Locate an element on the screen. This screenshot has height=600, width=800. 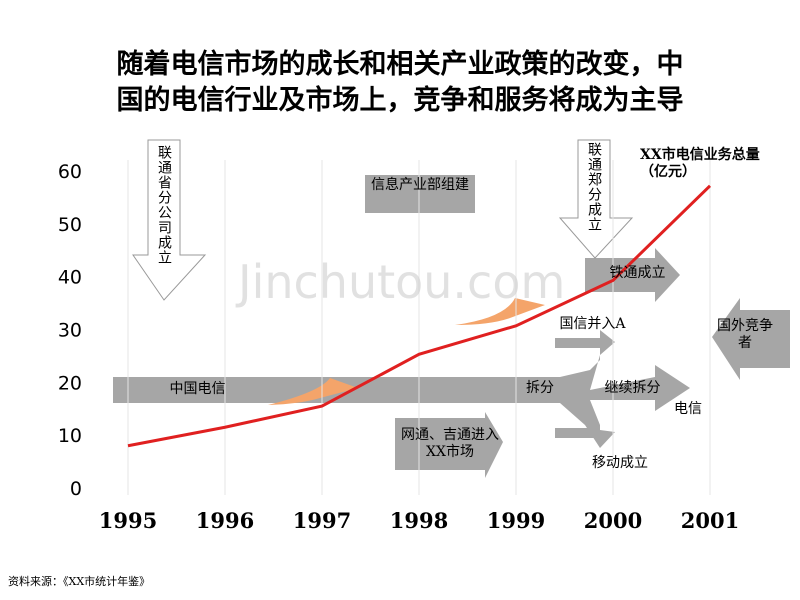
annotation: 联通郑分成立 is located at coordinates (594, 187).